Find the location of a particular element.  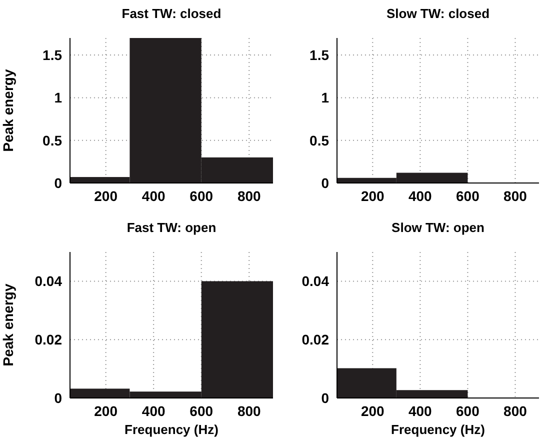

chart-title: Fast TW: closed is located at coordinates (171, 13).